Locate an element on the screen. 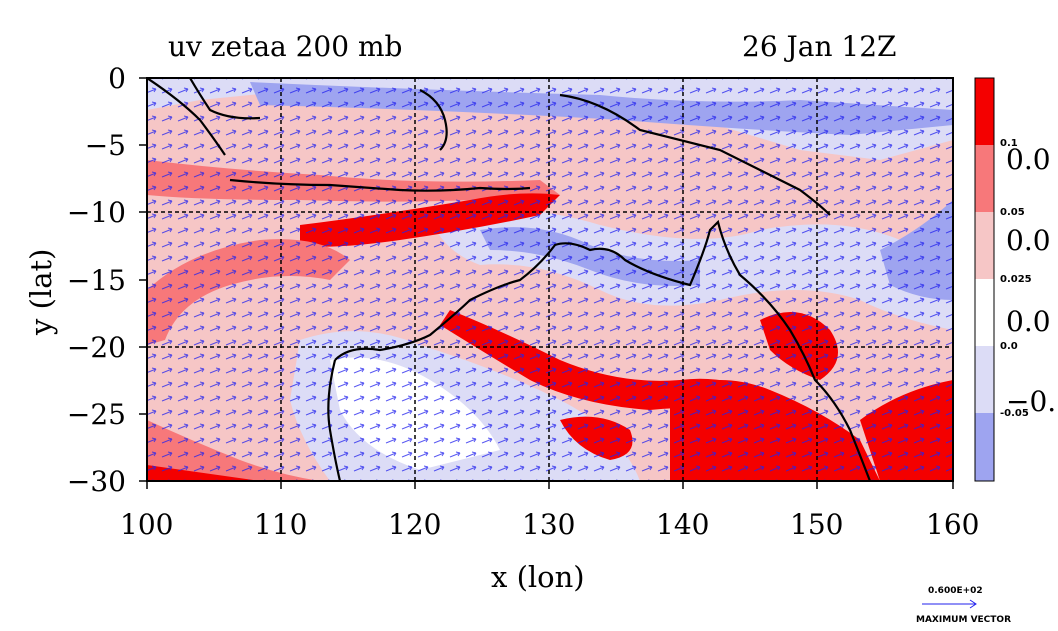  colorbar-seg-strong-positive is located at coordinates (984, 111).